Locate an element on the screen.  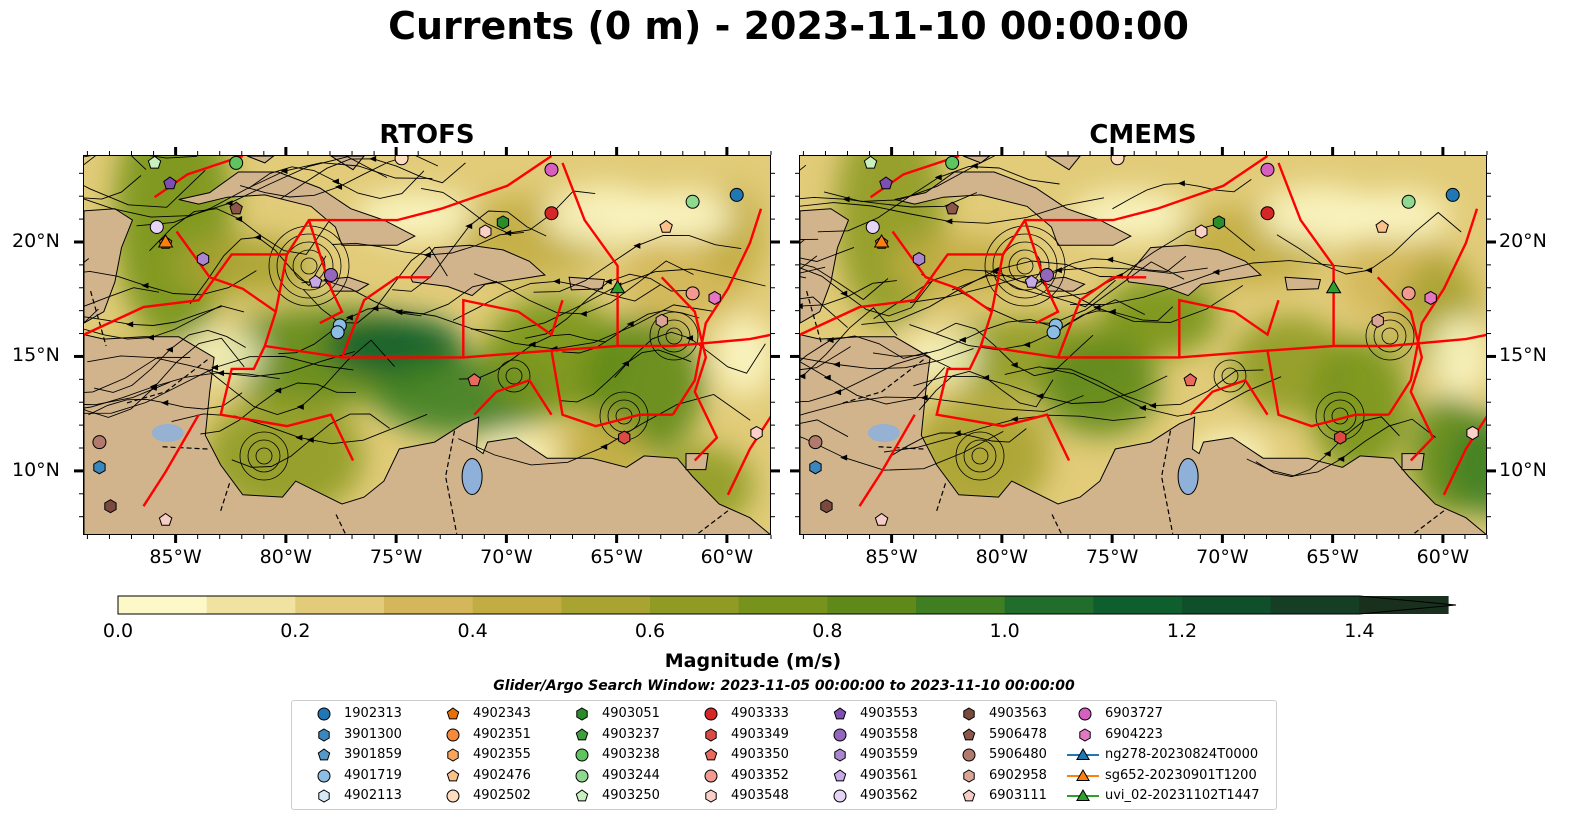
legend-label: 4903238 is located at coordinates (631, 755).